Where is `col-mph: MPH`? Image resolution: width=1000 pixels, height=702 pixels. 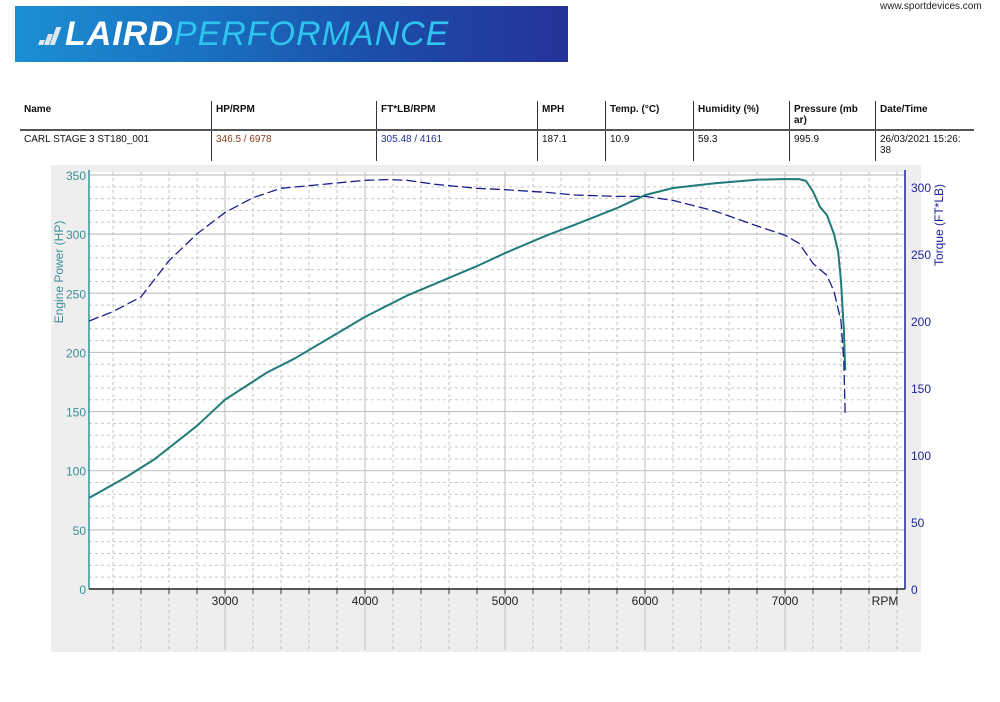 col-mph: MPH is located at coordinates (571, 116).